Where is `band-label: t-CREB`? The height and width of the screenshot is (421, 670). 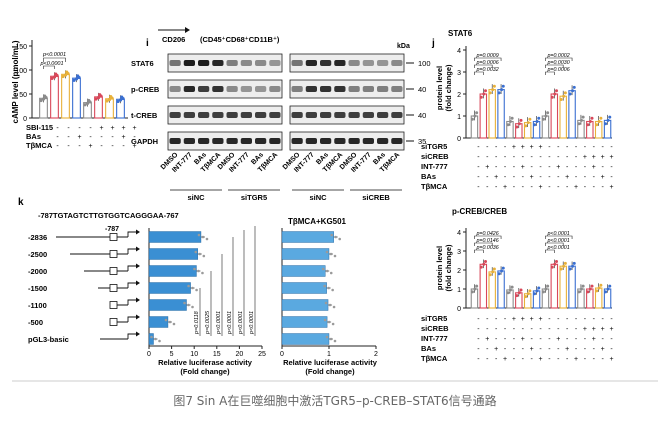 band-label: t-CREB is located at coordinates (144, 115).